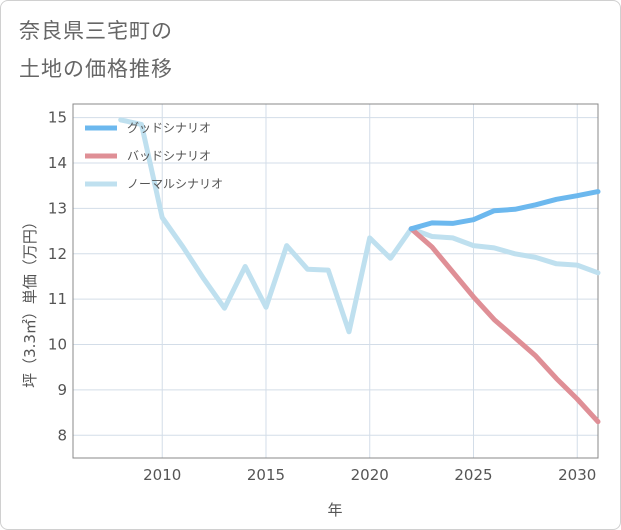 This screenshot has height=530, width=621. What do you see at coordinates (57, 254) in the screenshot?
I see `y-tick-label: 12` at bounding box center [57, 254].